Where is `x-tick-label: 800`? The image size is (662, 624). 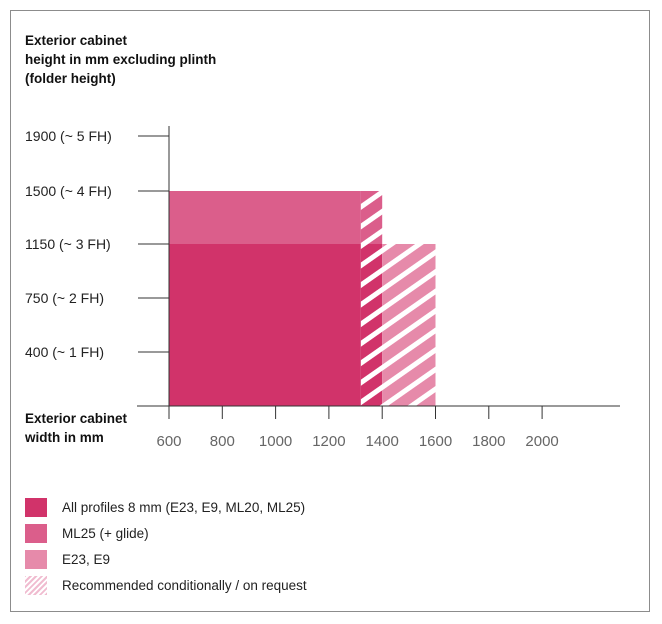 x-tick-label: 800 is located at coordinates (222, 441).